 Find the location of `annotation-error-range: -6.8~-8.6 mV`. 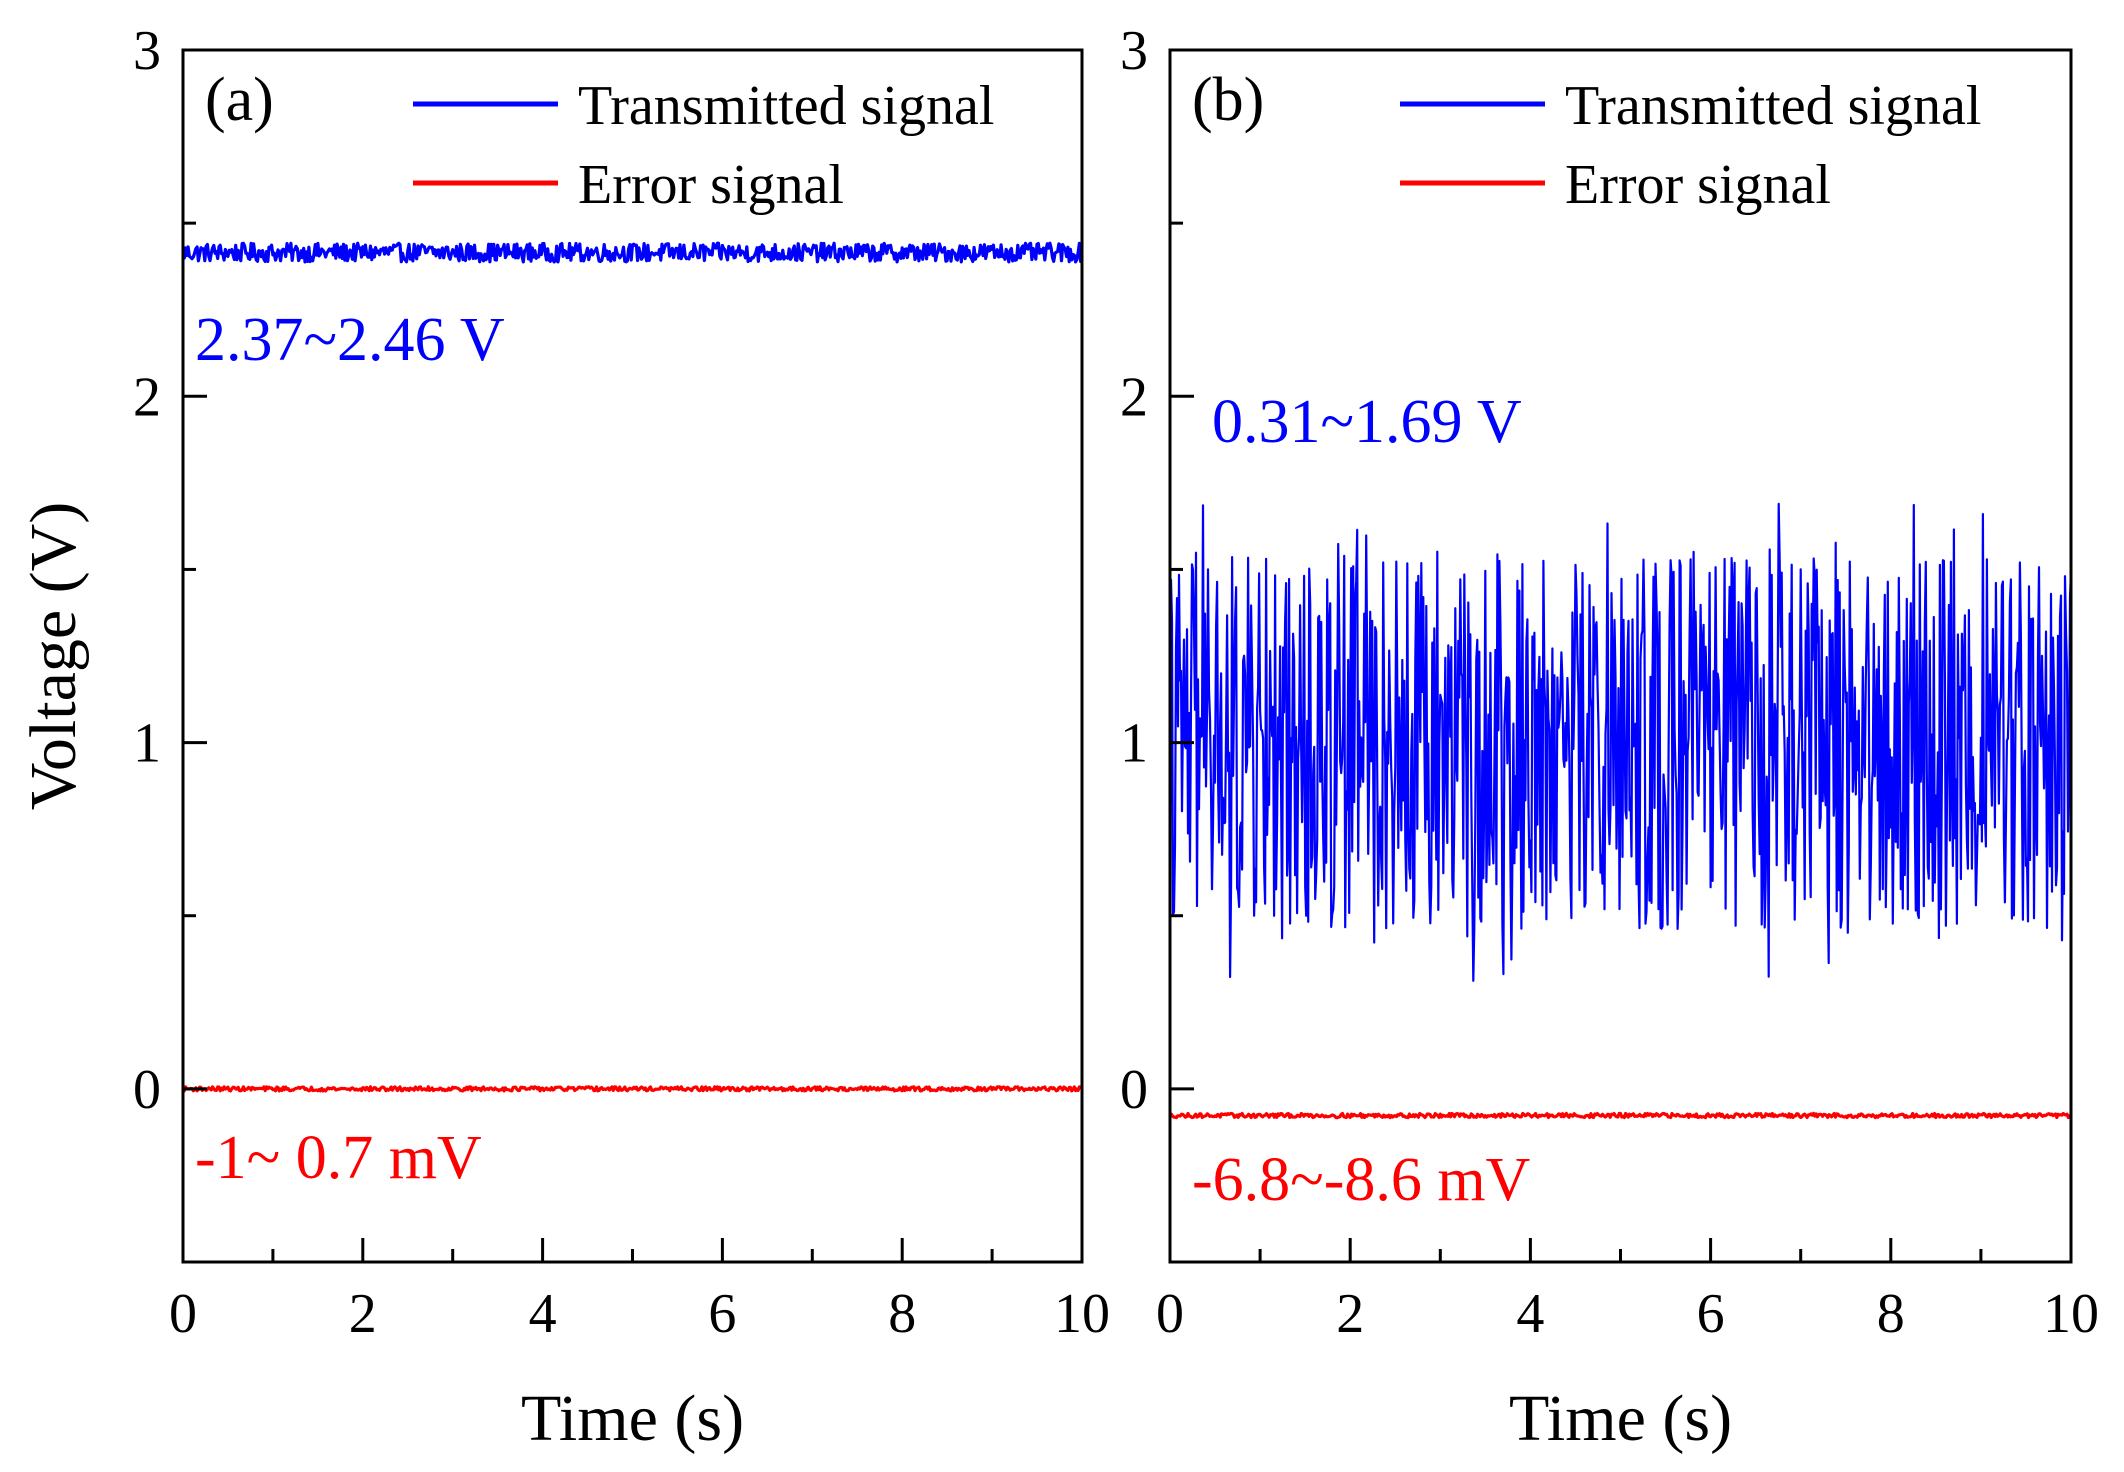

annotation-error-range: -6.8~-8.6 mV is located at coordinates (1361, 1180).